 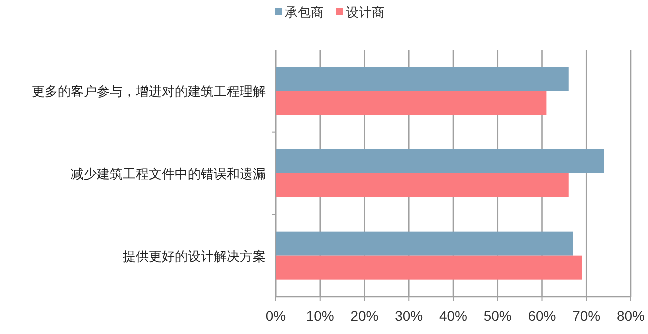 What do you see at coordinates (194, 256) in the screenshot?
I see `y-tick-label: 提供更好的设计解决方案` at bounding box center [194, 256].